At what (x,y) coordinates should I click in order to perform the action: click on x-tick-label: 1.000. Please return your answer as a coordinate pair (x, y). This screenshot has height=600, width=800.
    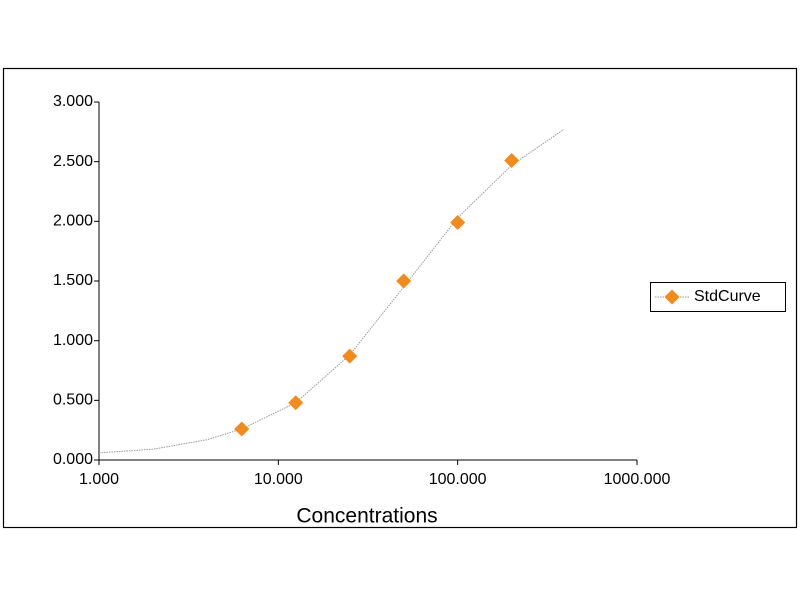
    Looking at the image, I should click on (99, 479).